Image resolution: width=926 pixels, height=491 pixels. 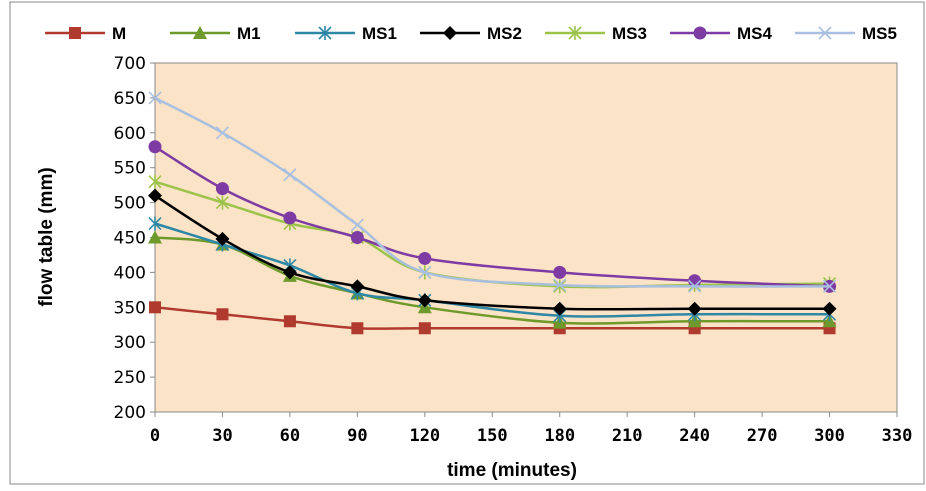 I want to click on data-point-ms1, so click(x=155, y=223).